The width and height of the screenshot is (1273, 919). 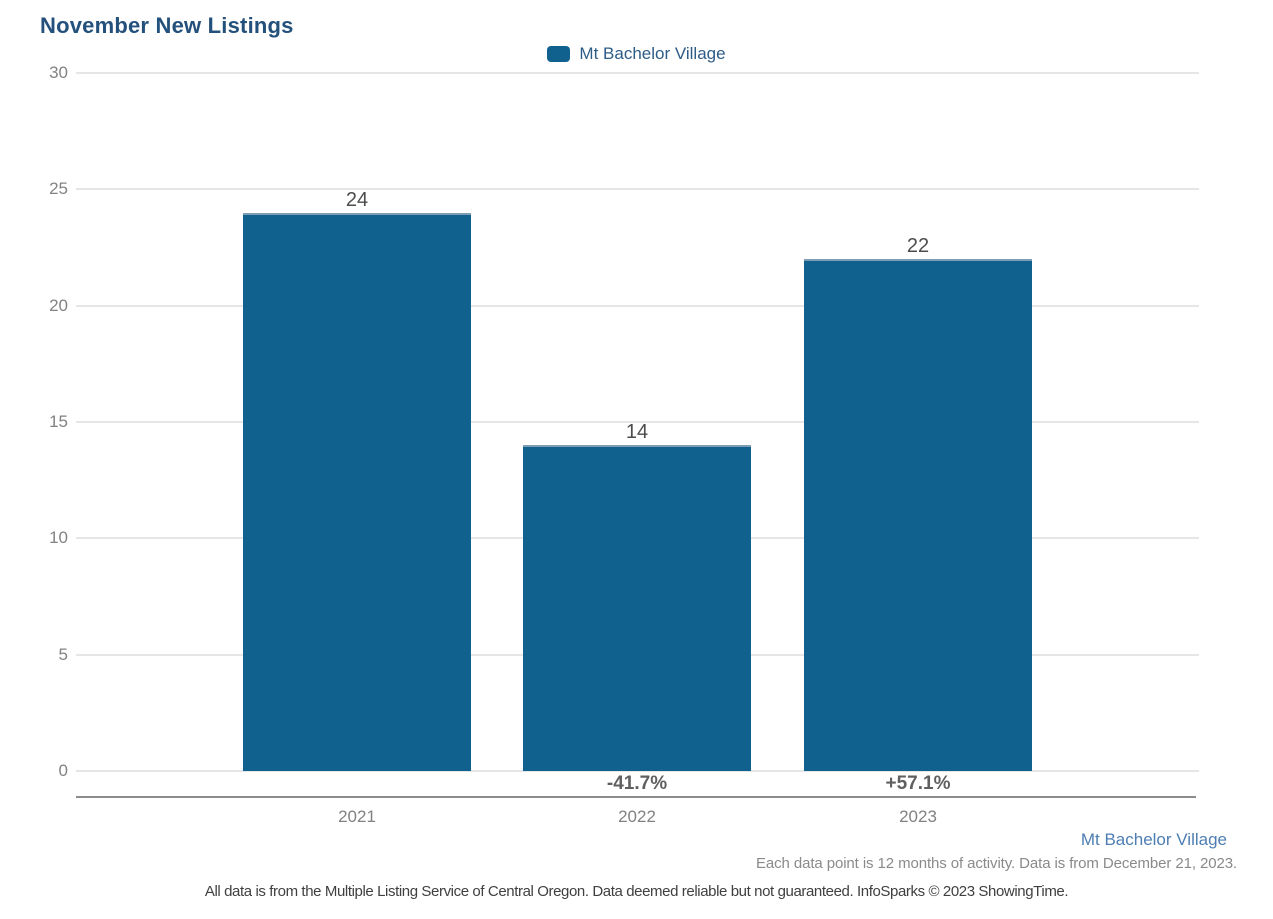 I want to click on y-axis-tick-label: 30, so click(x=58, y=72).